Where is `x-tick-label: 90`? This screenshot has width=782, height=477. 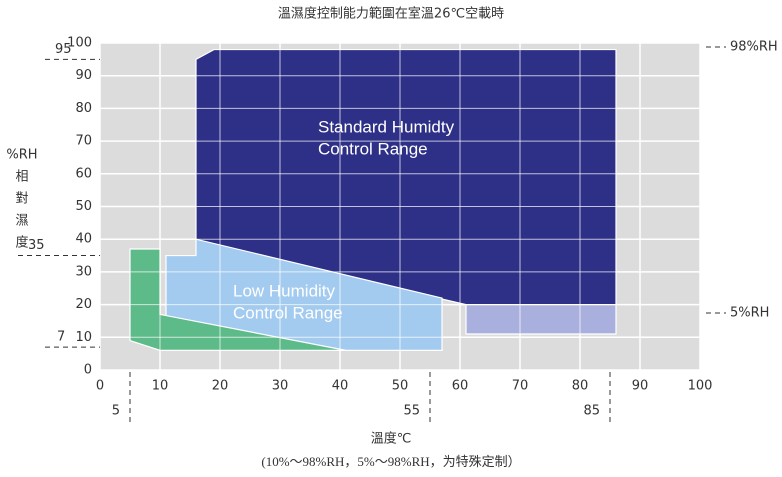
x-tick-label: 90 is located at coordinates (640, 386).